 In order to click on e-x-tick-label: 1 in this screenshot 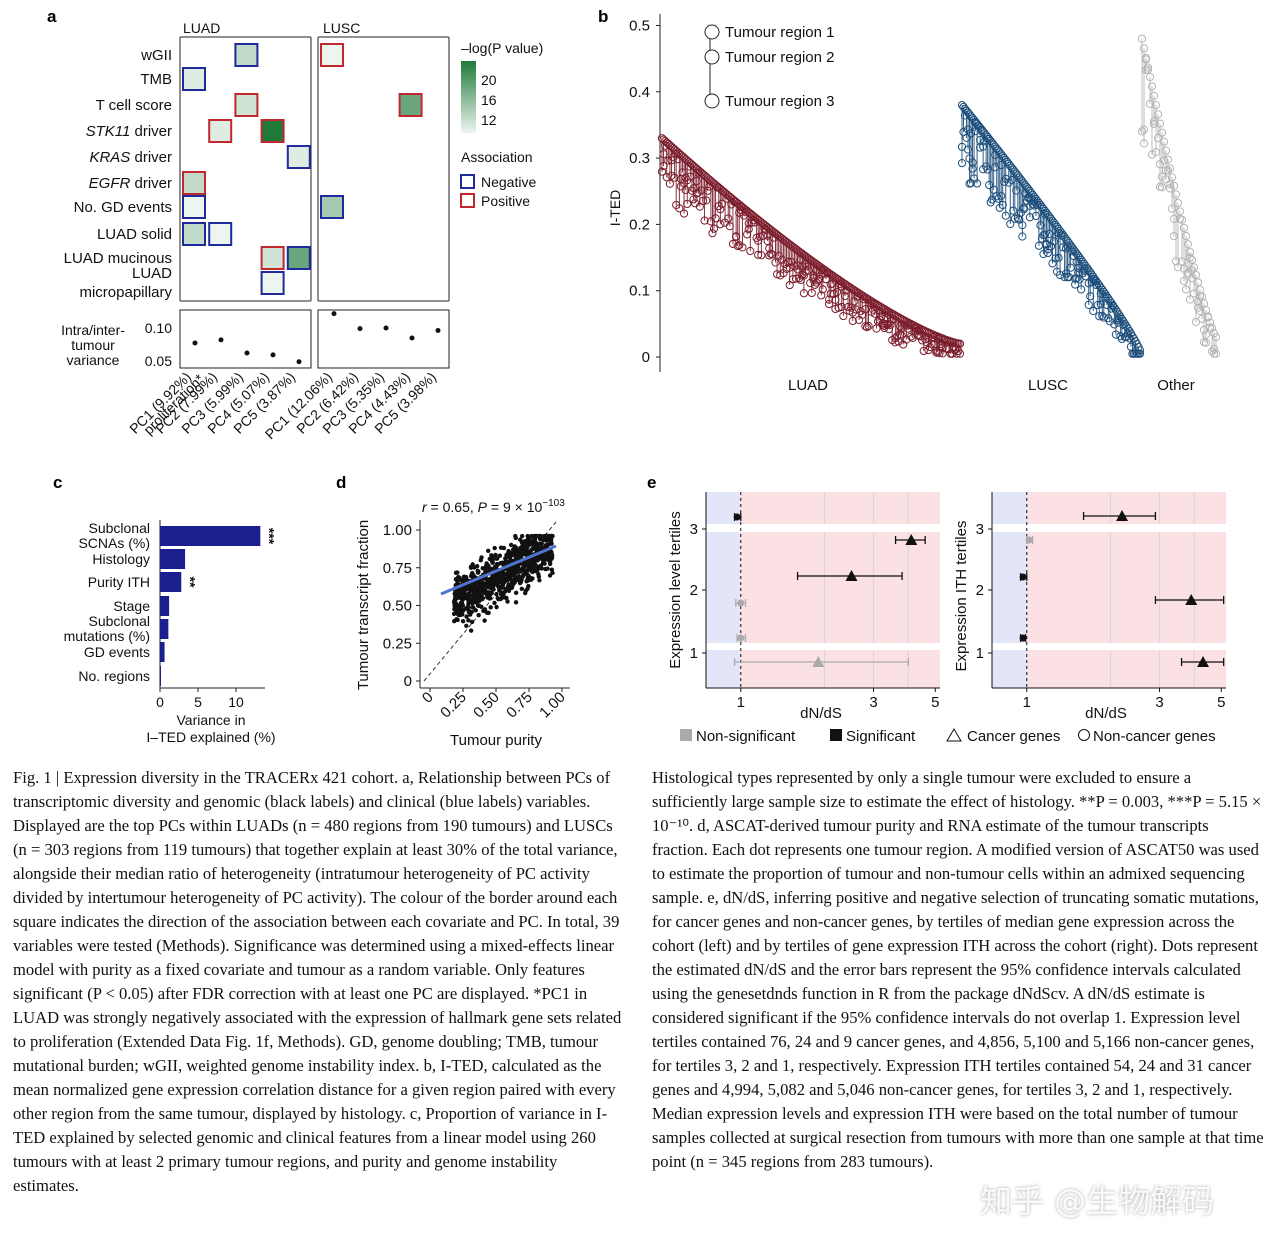, I will do `click(1027, 702)`.